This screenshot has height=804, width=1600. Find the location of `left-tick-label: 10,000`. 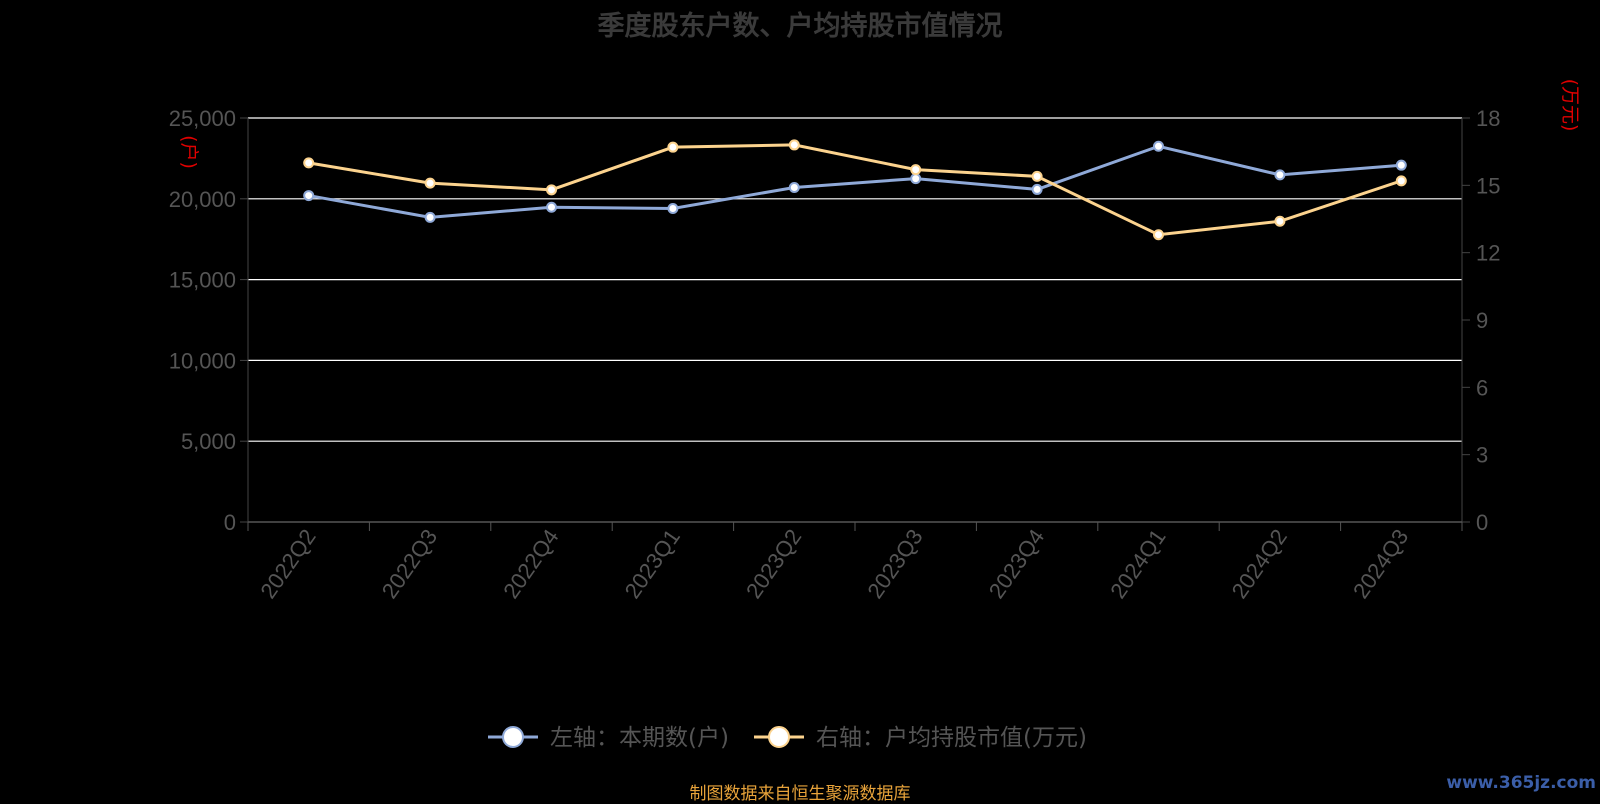

left-tick-label: 10,000 is located at coordinates (202, 360).